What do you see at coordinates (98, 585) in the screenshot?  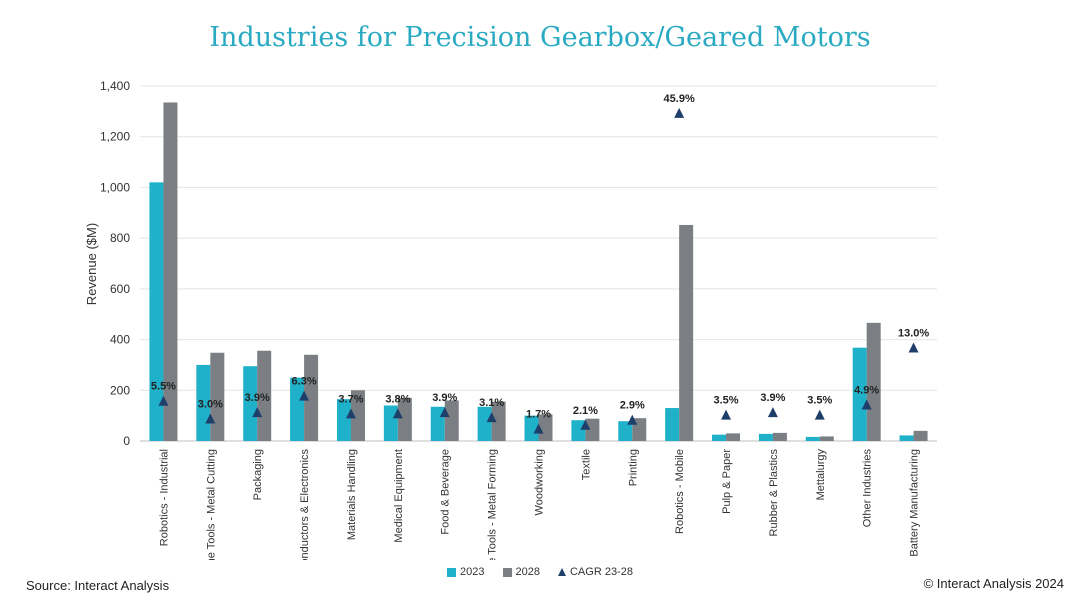 I see `source-note: Source: Interact Analysis` at bounding box center [98, 585].